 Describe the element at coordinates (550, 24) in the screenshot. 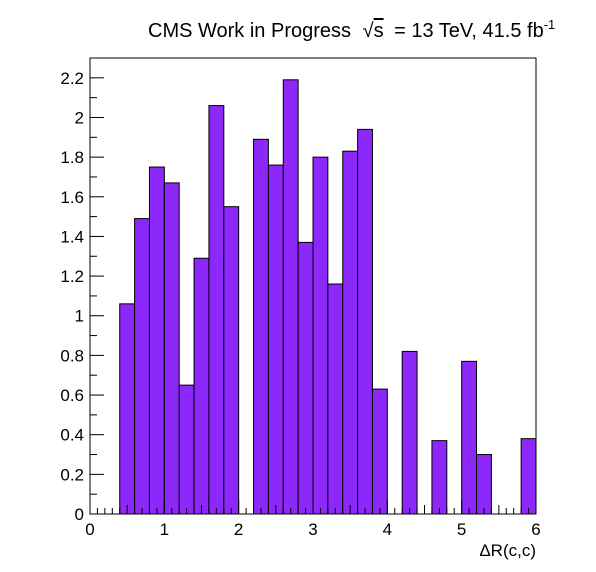

I see `title-exponent: -1` at that location.